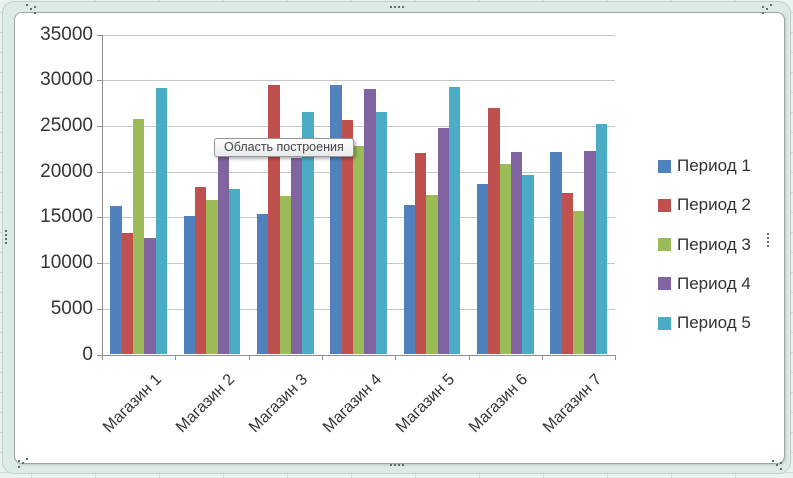 The image size is (793, 478). I want to click on y-axis-label: 20000, so click(66, 171).